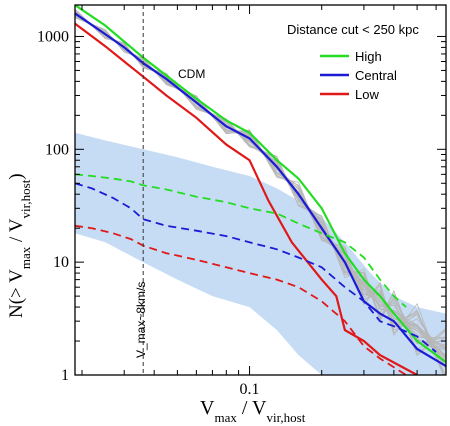  Describe the element at coordinates (353, 62) in the screenshot. I see `legend: Distance cut < 250 kpc High Central Low` at that location.